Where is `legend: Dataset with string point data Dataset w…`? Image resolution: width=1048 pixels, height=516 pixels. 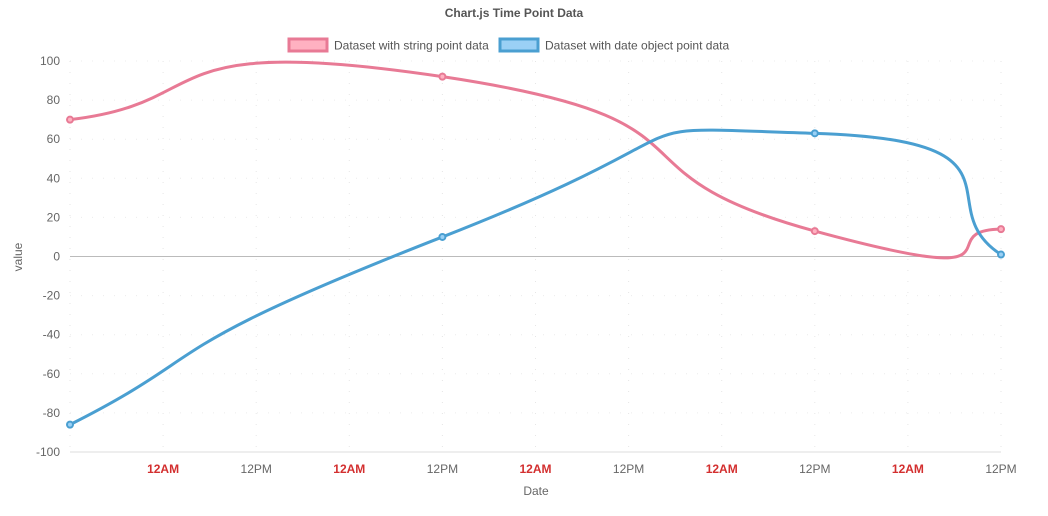 legend: Dataset with string point data Dataset w… is located at coordinates (508, 45).